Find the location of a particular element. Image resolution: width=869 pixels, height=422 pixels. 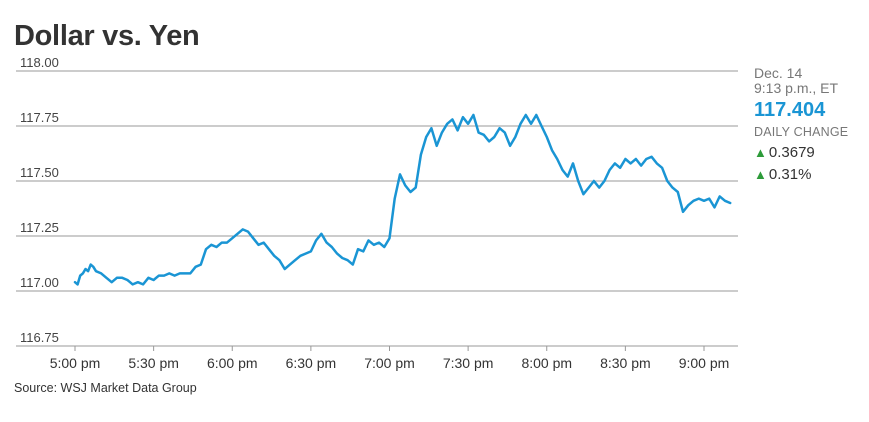

quote-price: 117.404 is located at coordinates (790, 110).